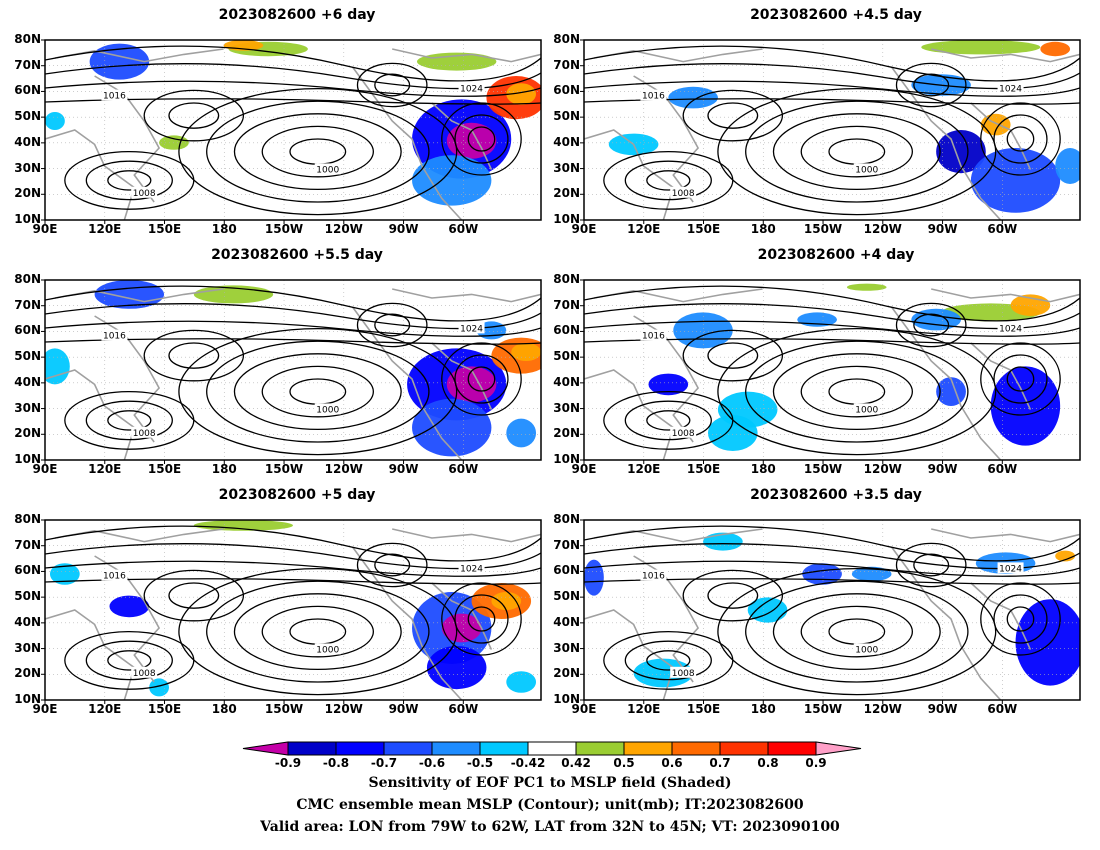 Image resolution: width=1100 pixels, height=850 pixels. Describe the element at coordinates (297, 255) in the screenshot. I see `panel-title: 2023082600 +5.5 day` at that location.